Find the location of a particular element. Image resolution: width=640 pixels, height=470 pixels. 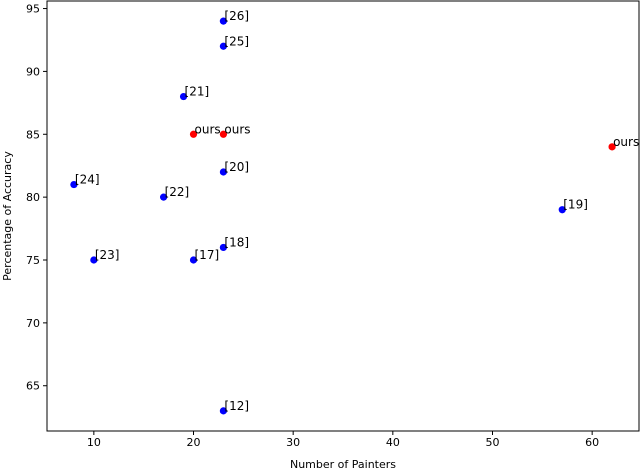

y-tick-label: 90 is located at coordinates (33, 71).